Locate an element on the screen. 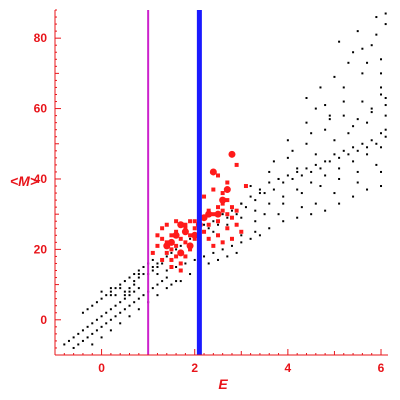 This screenshot has width=400, height=400. x-tick-label: 0 is located at coordinates (101, 368).